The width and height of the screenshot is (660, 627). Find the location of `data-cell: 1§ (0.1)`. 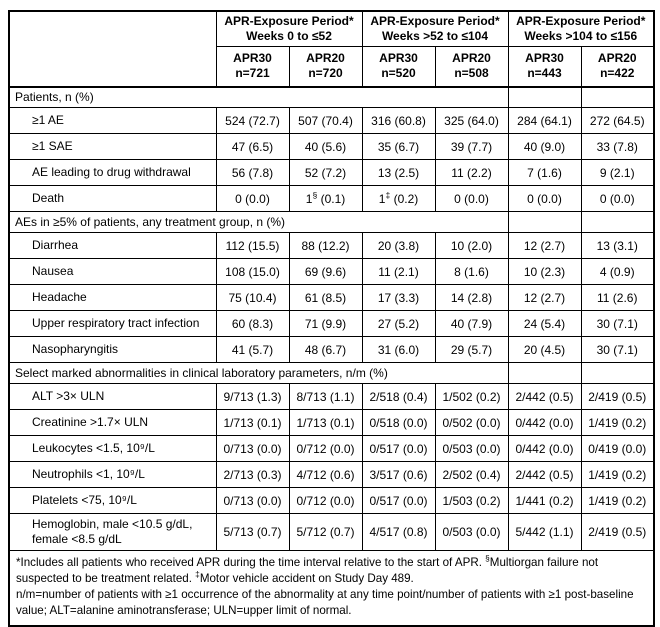

data-cell: 1§ (0.1) is located at coordinates (325, 198).